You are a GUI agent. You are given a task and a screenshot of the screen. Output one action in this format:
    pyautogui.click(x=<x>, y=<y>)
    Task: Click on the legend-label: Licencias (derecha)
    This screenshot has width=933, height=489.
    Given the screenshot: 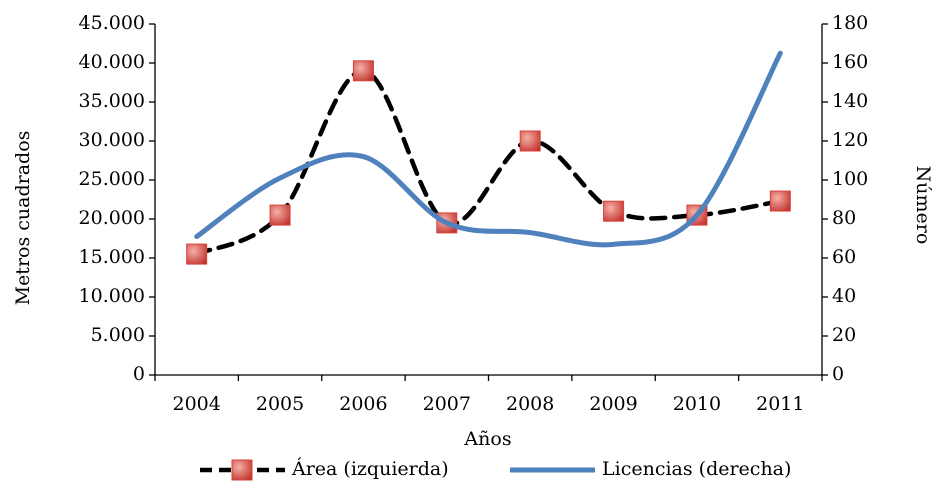 What is the action you would take?
    pyautogui.click(x=696, y=469)
    